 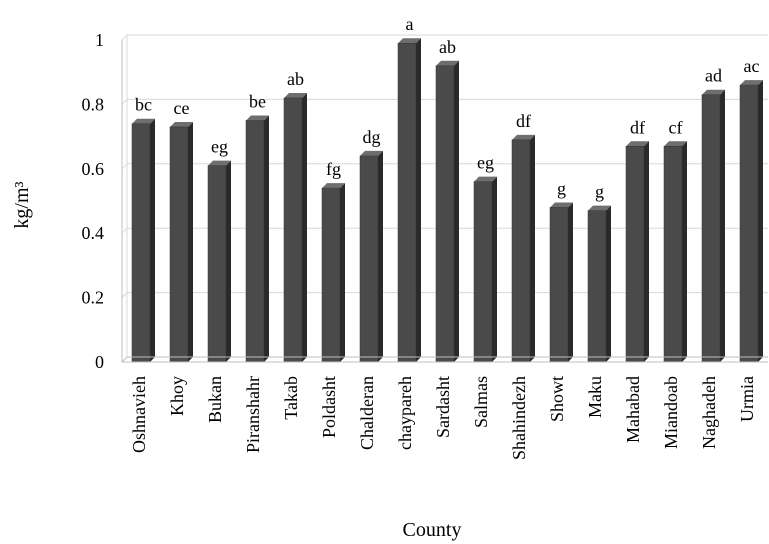 What do you see at coordinates (22, 204) in the screenshot?
I see `y-axis-title: kg/m³` at bounding box center [22, 204].